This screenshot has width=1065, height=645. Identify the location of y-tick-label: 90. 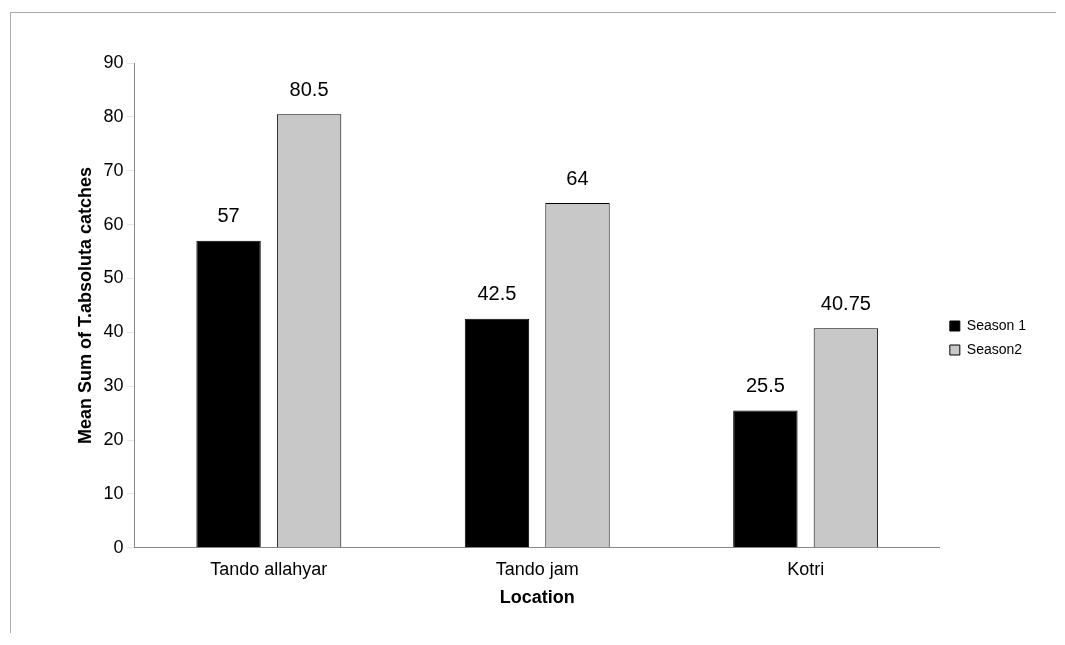
(113, 61).